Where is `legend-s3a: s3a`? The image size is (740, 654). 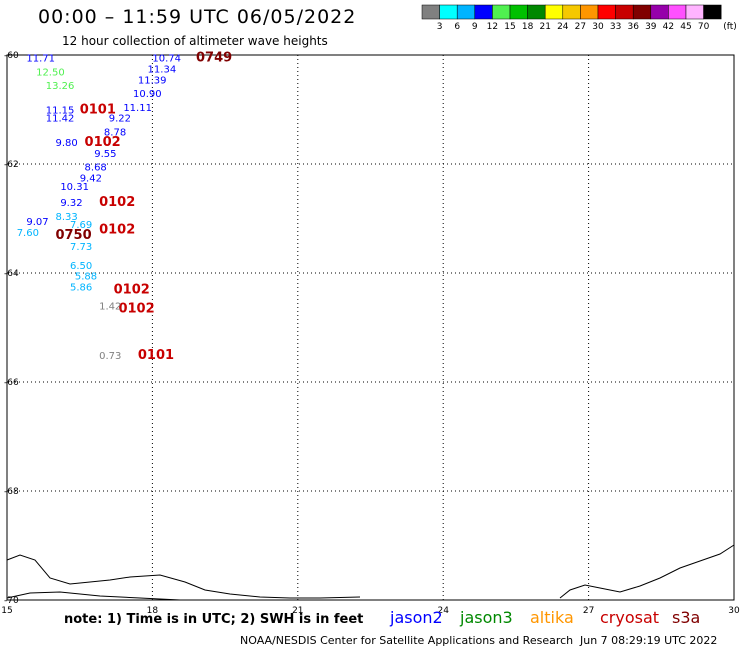 legend-s3a: s3a is located at coordinates (686, 617).